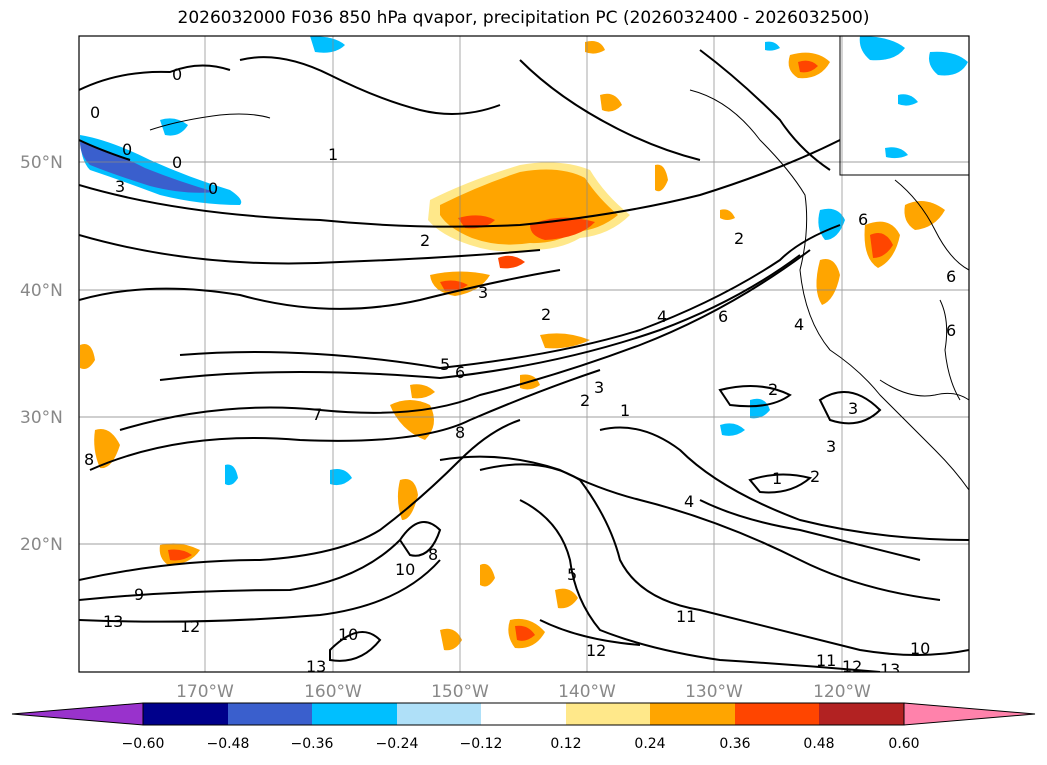  I want to click on lat-tick-label: 30°N, so click(41, 418).